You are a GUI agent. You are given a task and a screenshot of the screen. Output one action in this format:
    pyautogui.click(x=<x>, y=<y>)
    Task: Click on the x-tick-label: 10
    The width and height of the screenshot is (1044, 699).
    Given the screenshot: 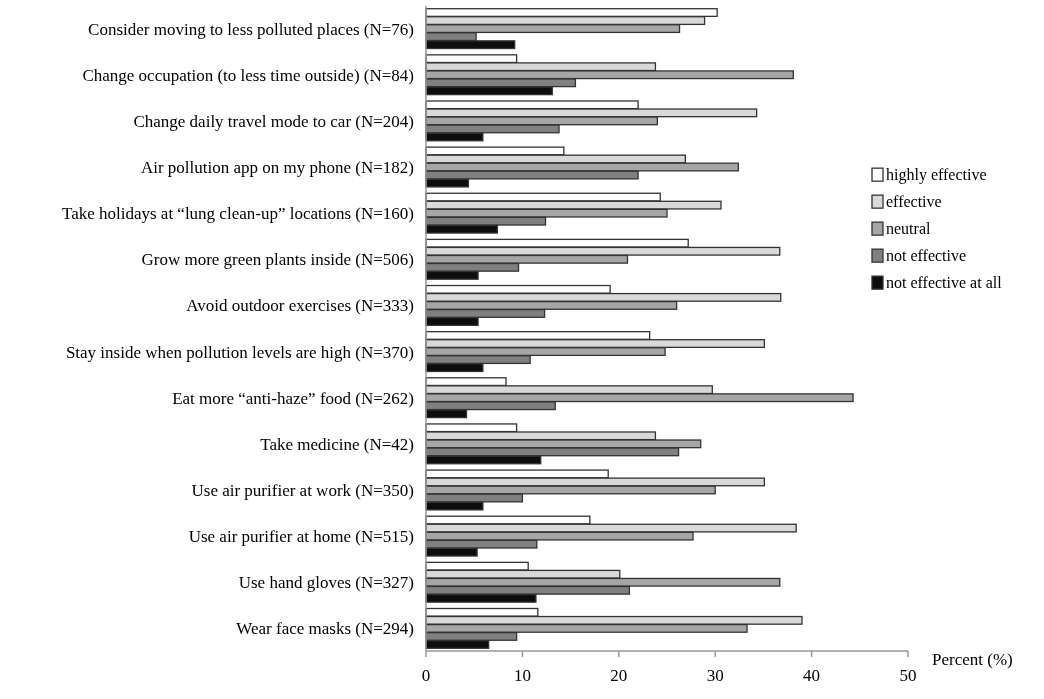 What is the action you would take?
    pyautogui.click(x=522, y=675)
    